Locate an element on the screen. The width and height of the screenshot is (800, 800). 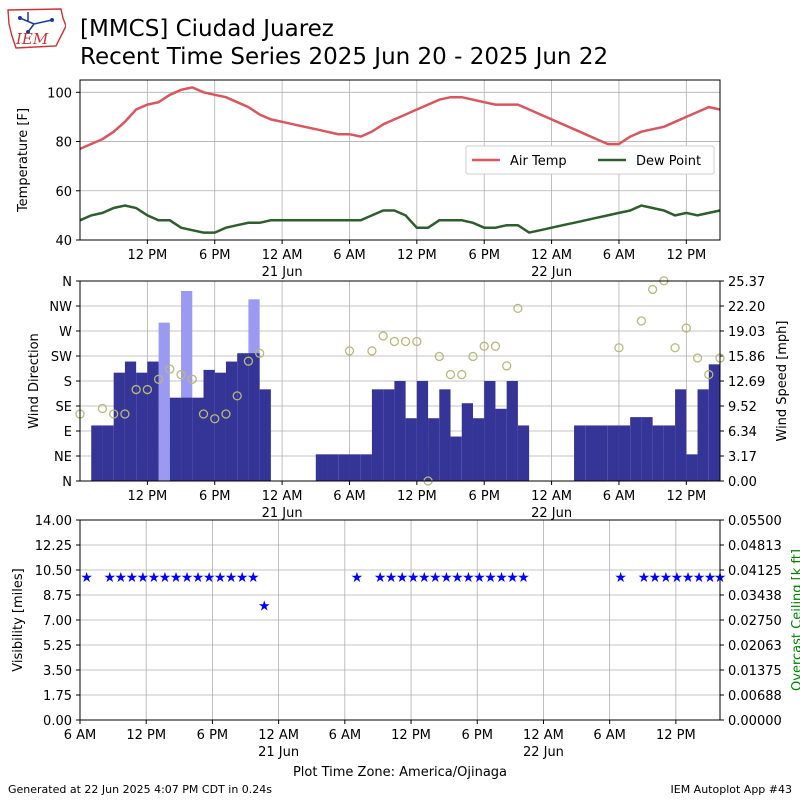
page-title: [MMCS] Ciudad Juarez is located at coordinates (207, 29).